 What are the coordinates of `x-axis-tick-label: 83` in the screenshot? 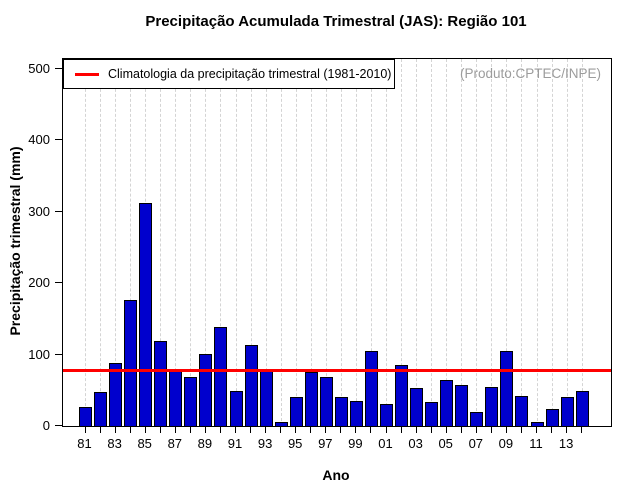 It's located at (114, 443).